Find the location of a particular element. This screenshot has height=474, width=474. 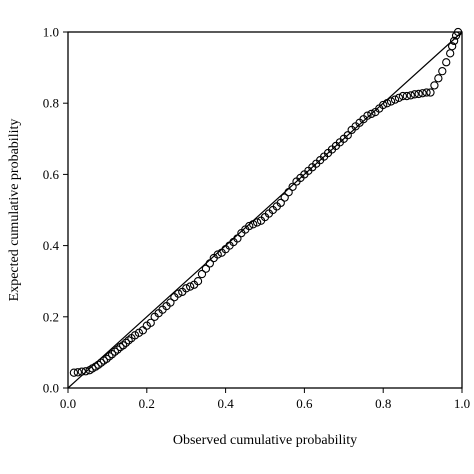

x-tick-label: 0.4 is located at coordinates (225, 403).